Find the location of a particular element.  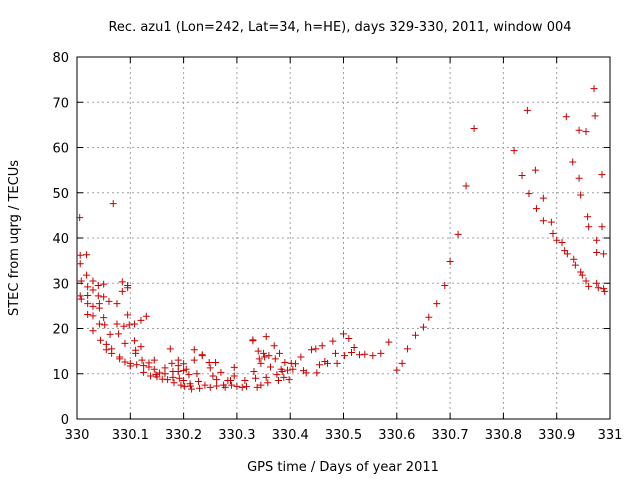

y-tick-label: 70 is located at coordinates (60, 103).